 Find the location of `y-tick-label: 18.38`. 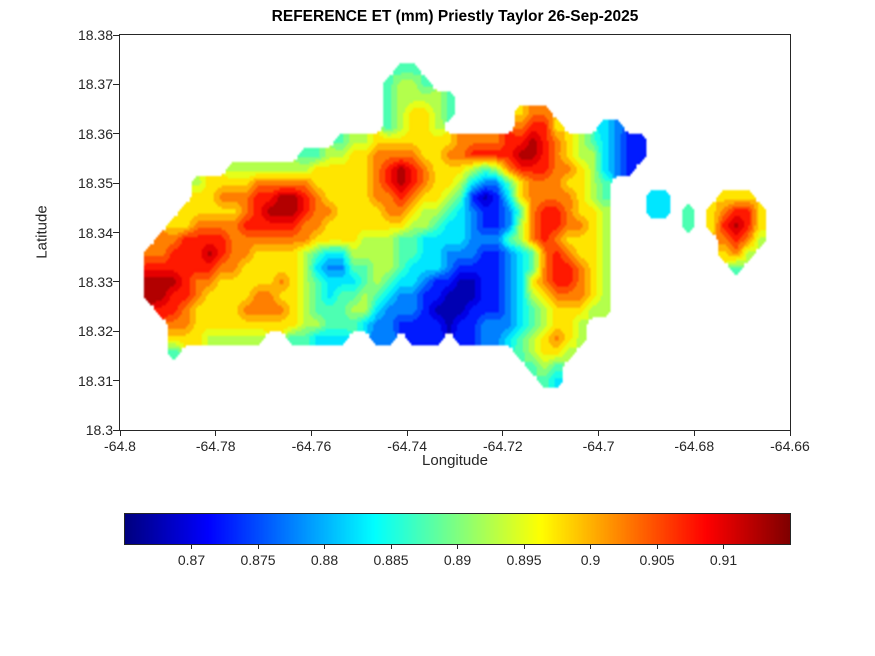

y-tick-label: 18.38 is located at coordinates (95, 35).